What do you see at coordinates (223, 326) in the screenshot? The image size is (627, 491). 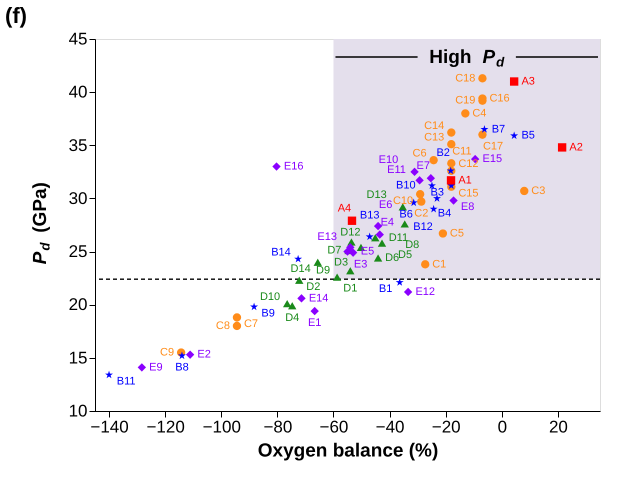 I see `data-label: C8` at bounding box center [223, 326].